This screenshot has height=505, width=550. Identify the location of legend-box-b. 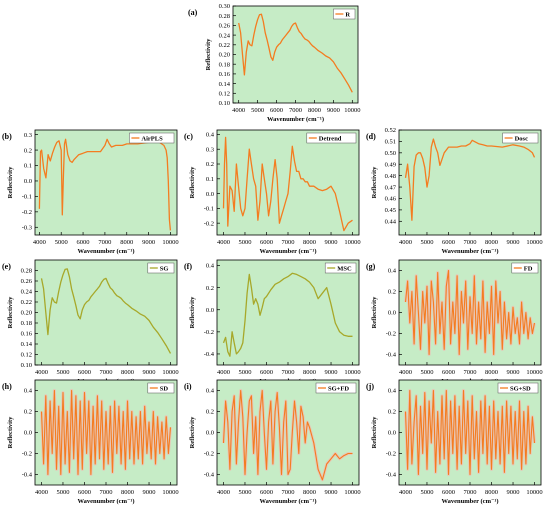
(152, 138).